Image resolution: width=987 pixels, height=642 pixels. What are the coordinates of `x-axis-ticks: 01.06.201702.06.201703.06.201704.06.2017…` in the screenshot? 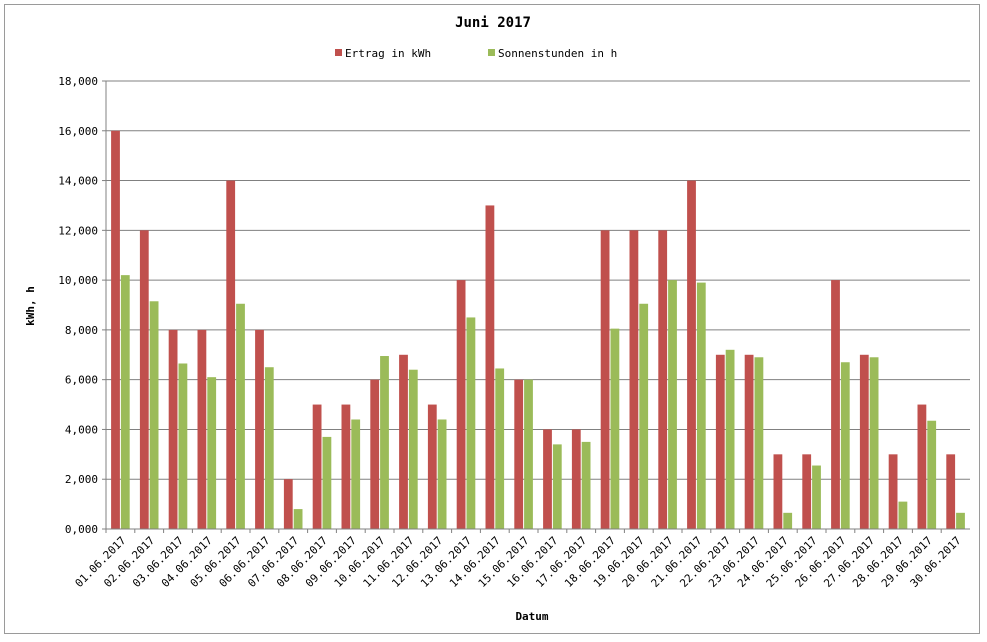 It's located at (521, 559).